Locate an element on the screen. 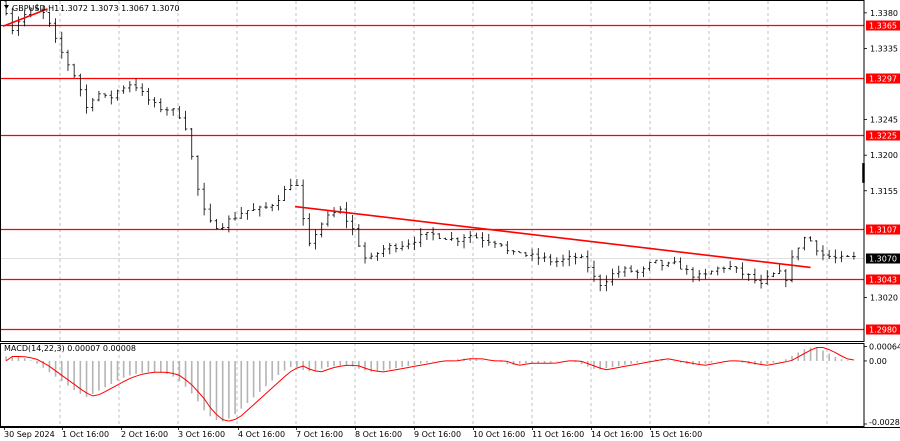 The width and height of the screenshot is (900, 441). time-tick-label: 10 Oct 16:00 is located at coordinates (499, 434).